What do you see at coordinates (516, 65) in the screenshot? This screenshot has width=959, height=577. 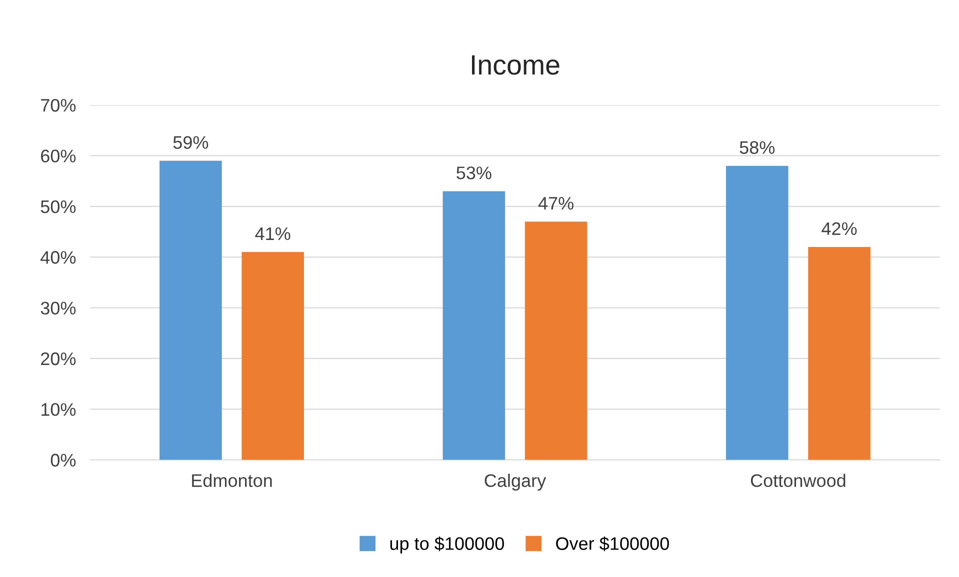 I see `chart-title: Income` at bounding box center [516, 65].